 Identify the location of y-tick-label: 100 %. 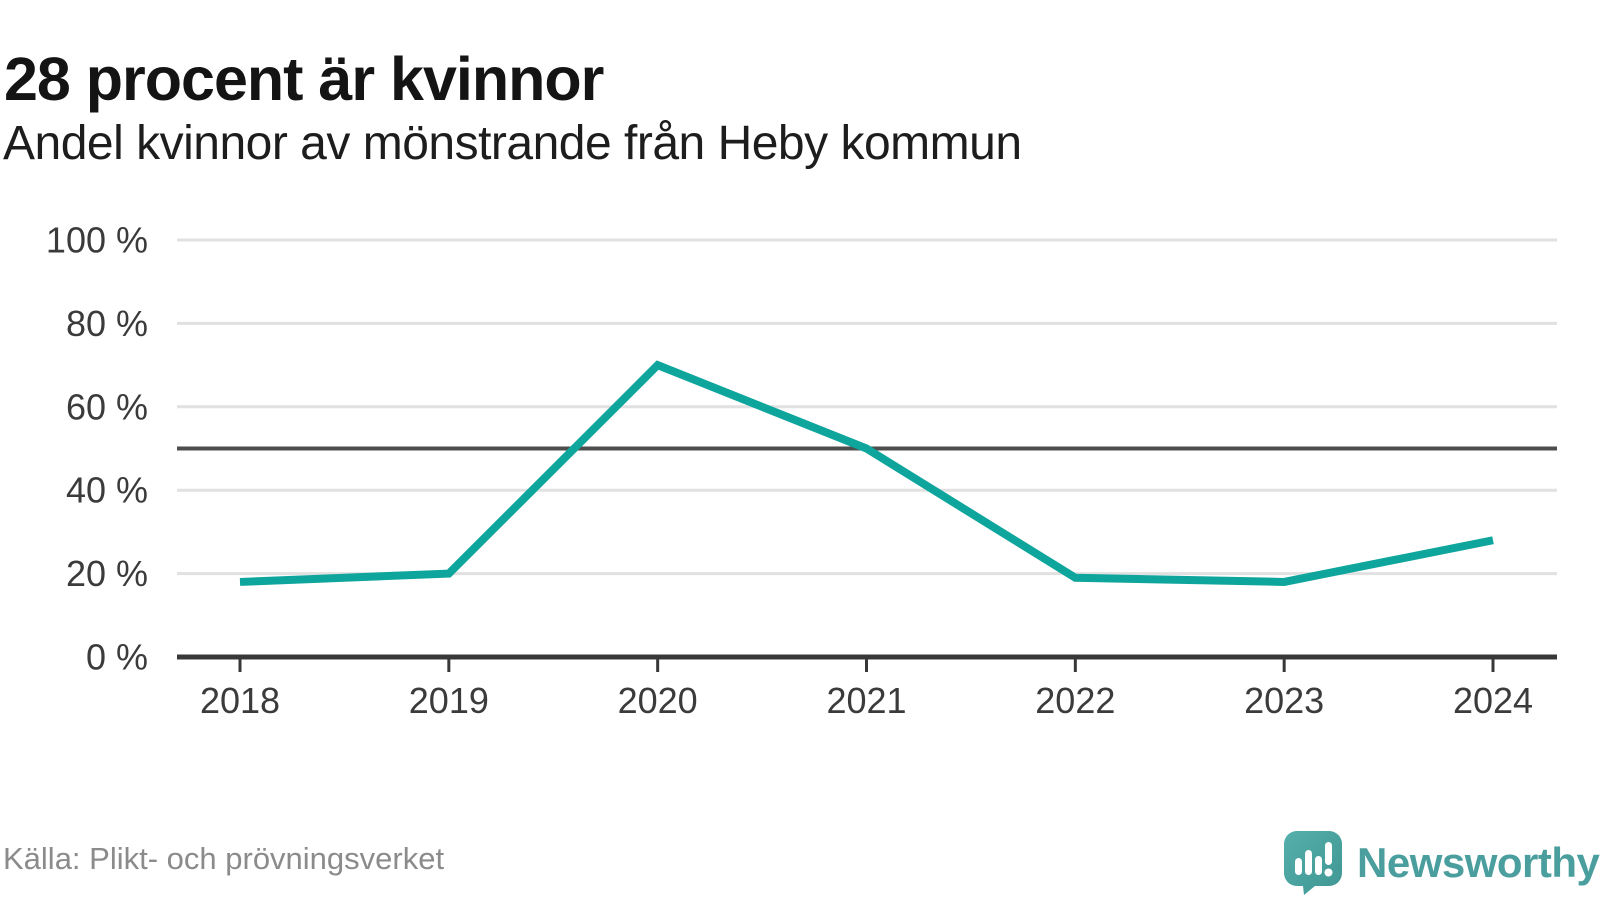
(97, 240).